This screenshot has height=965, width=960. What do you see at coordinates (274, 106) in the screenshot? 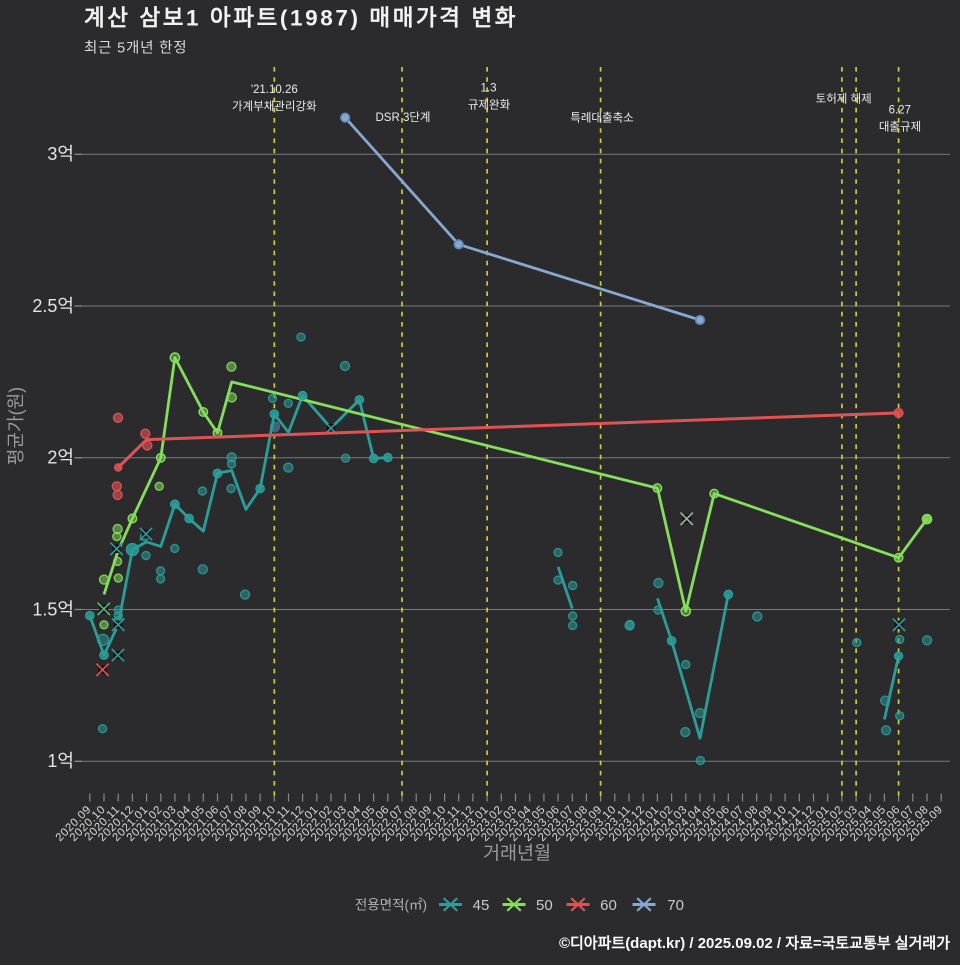
I see `svg-text: 가계부채관리강화` at bounding box center [274, 106].